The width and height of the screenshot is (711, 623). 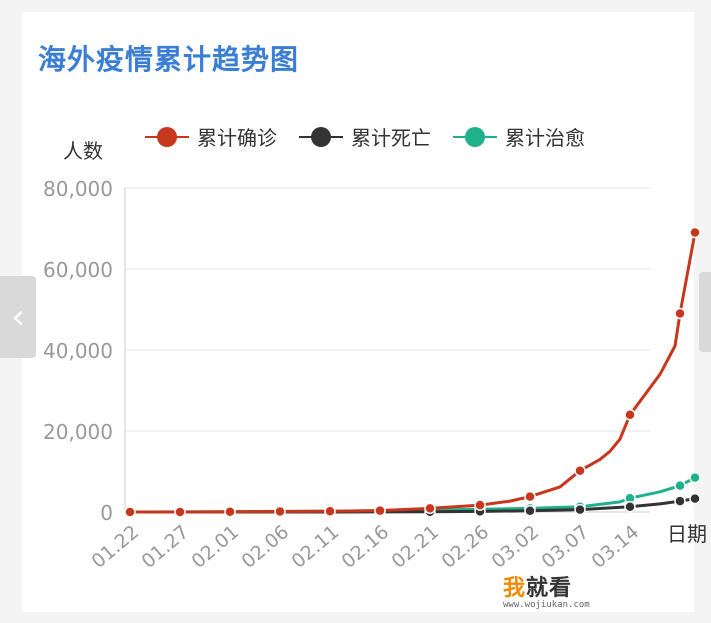 What do you see at coordinates (78, 270) in the screenshot?
I see `y-tick-label: 60,000` at bounding box center [78, 270].